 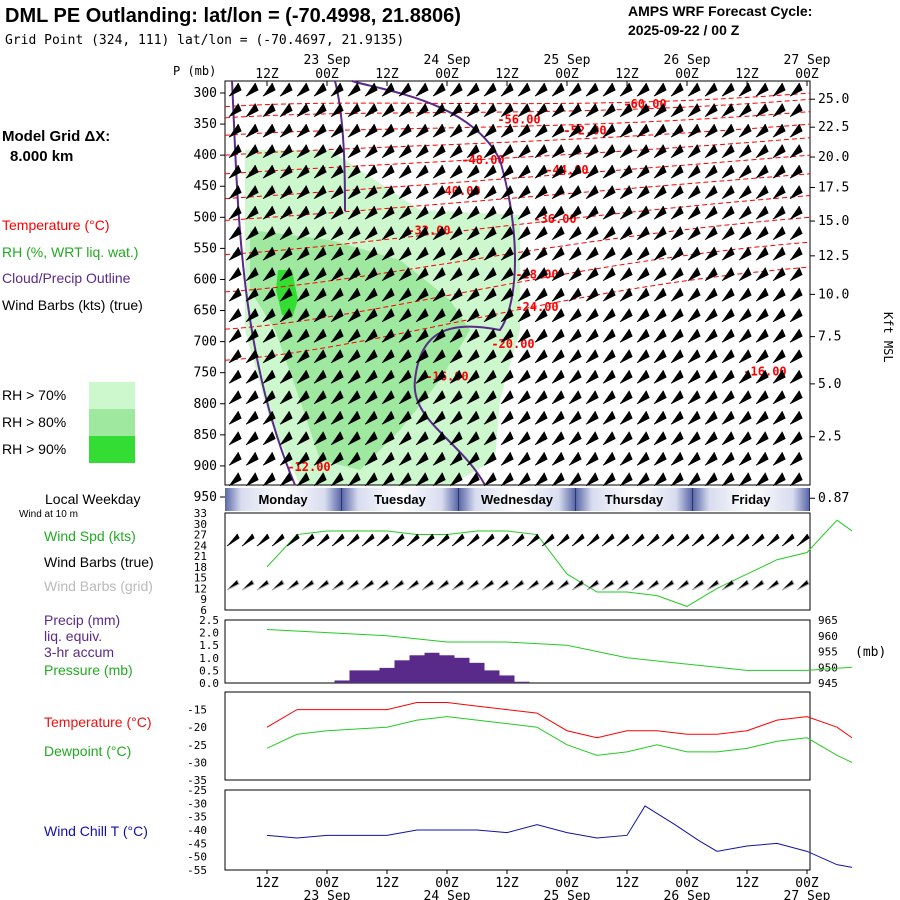 I want to click on day-thursday: Thursday, so click(x=634, y=499).